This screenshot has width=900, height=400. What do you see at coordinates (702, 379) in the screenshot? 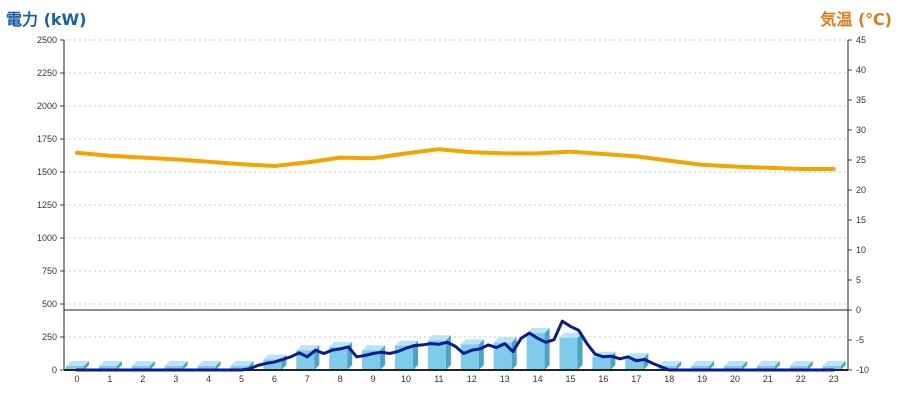
I see `x-tick-label: 19` at bounding box center [702, 379].